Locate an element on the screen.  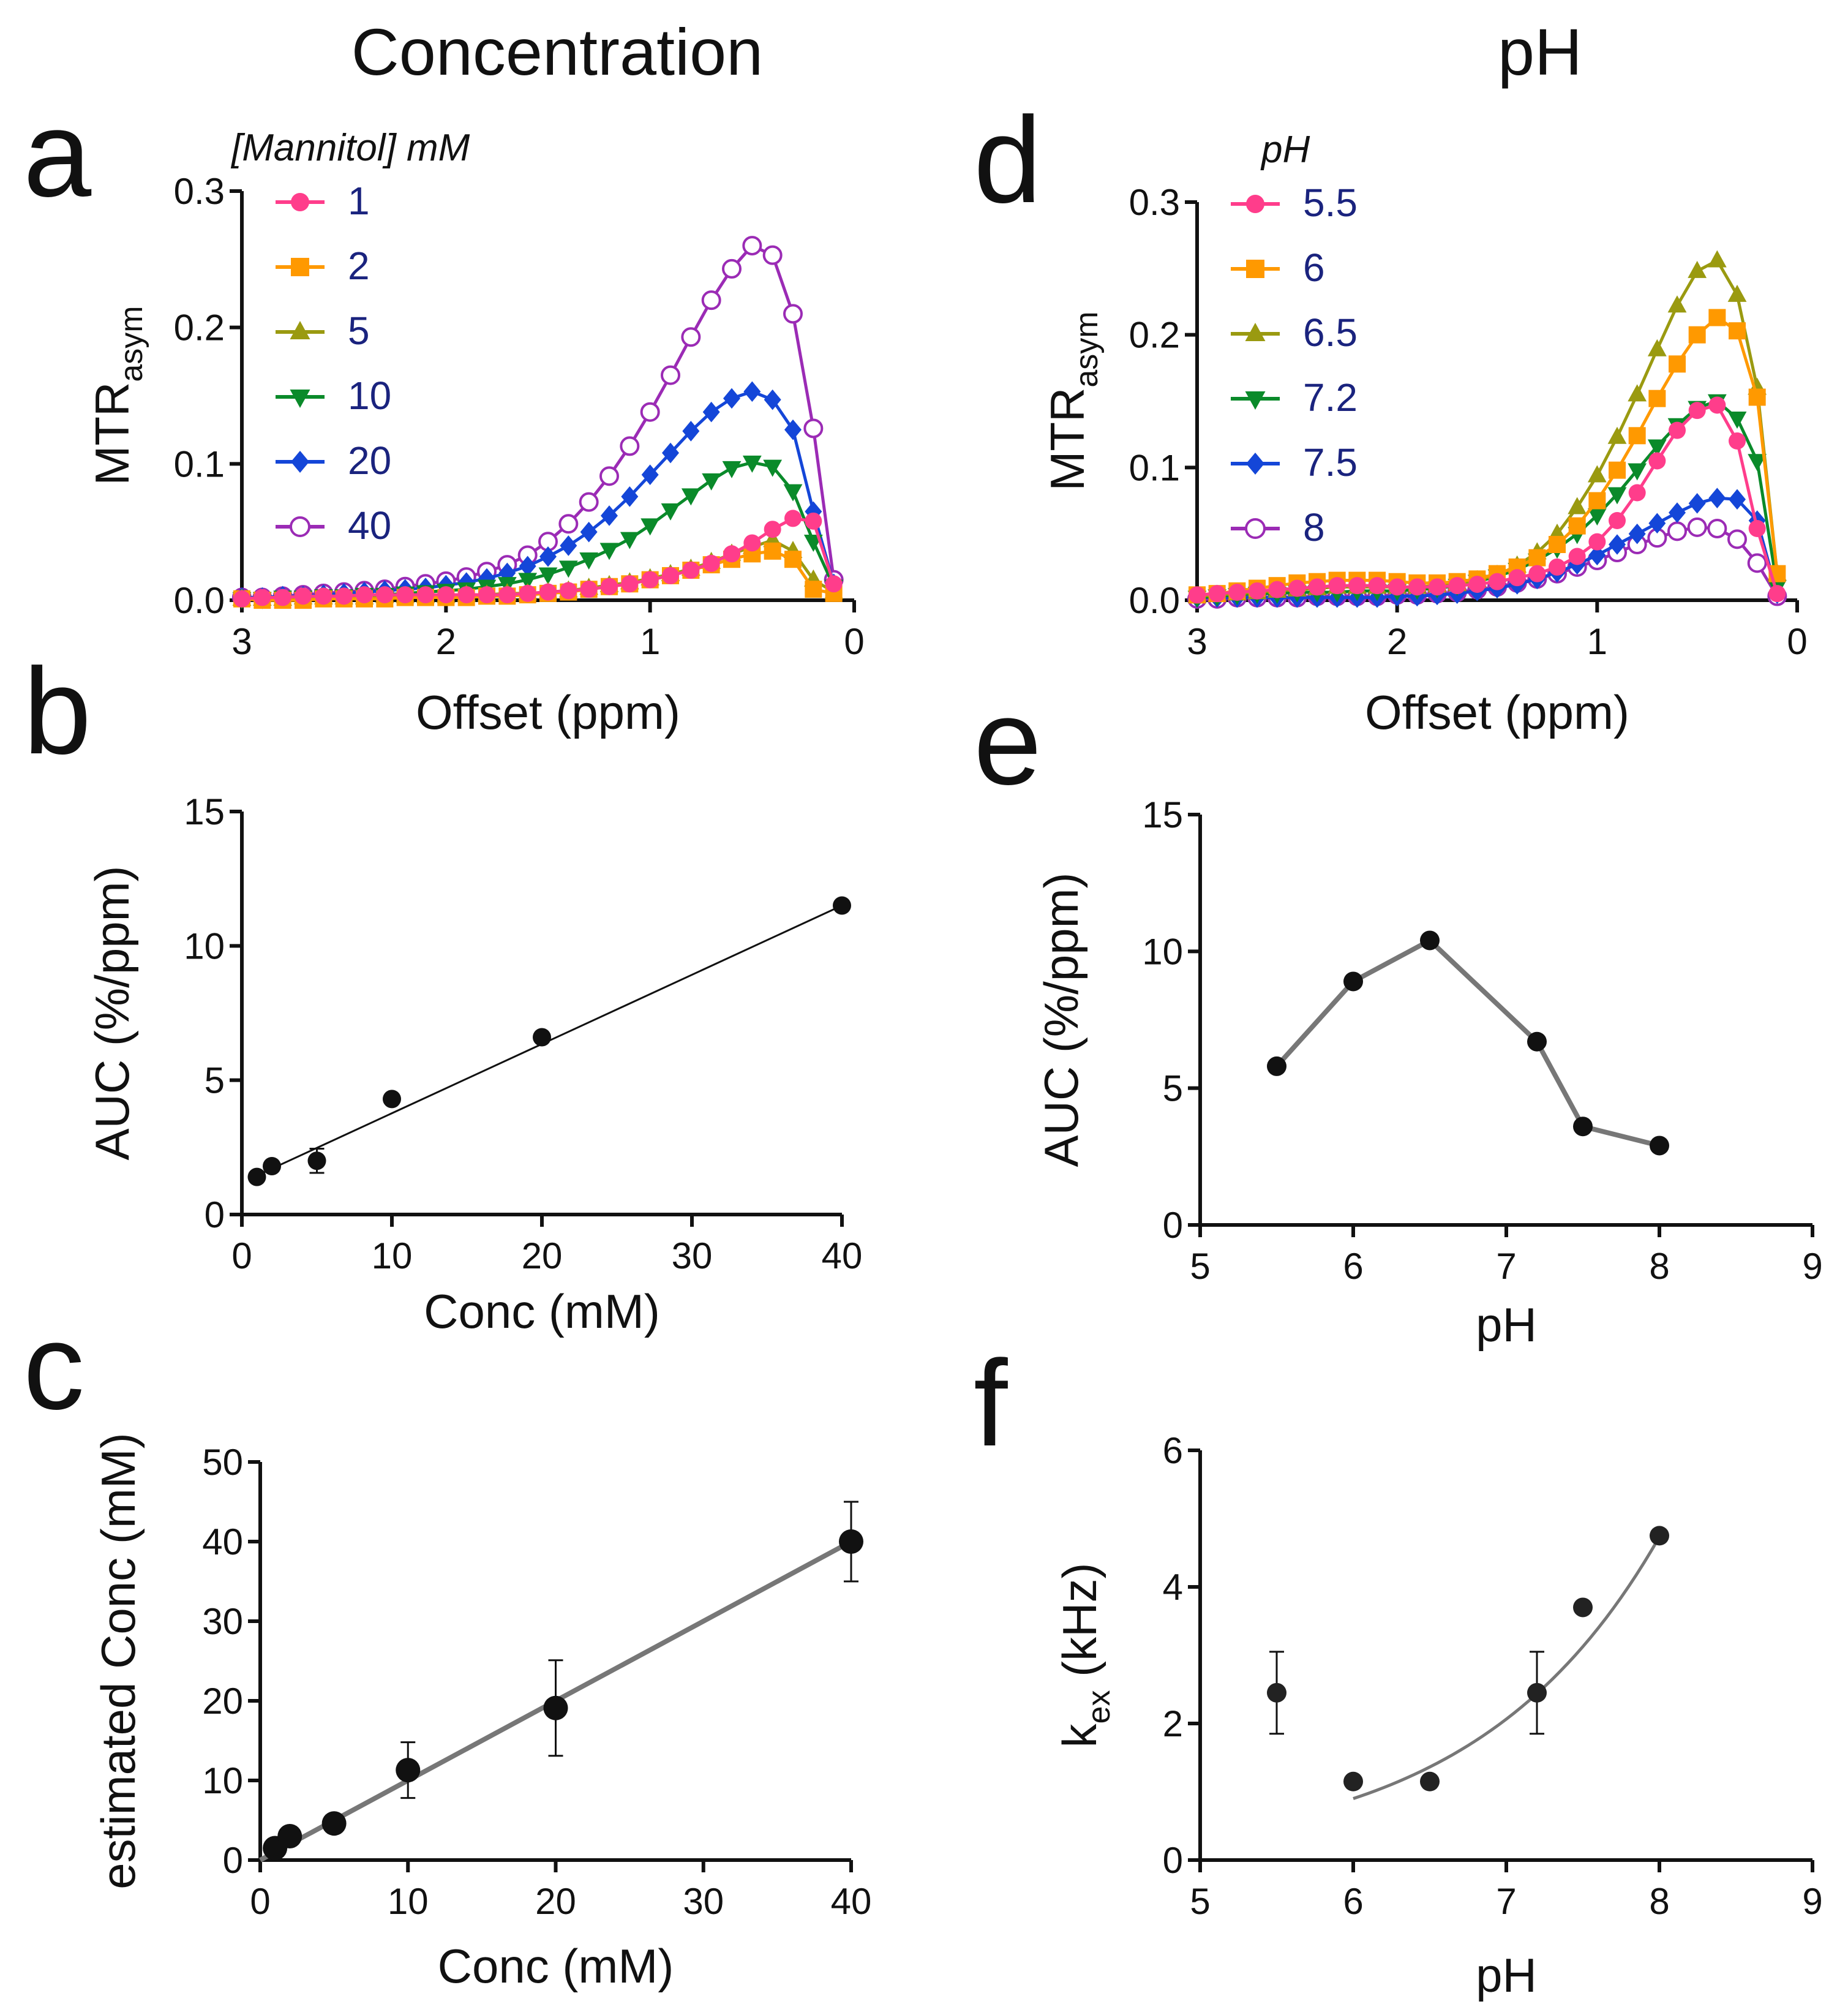
column-title-concentration: Concentration is located at coordinates (557, 52).